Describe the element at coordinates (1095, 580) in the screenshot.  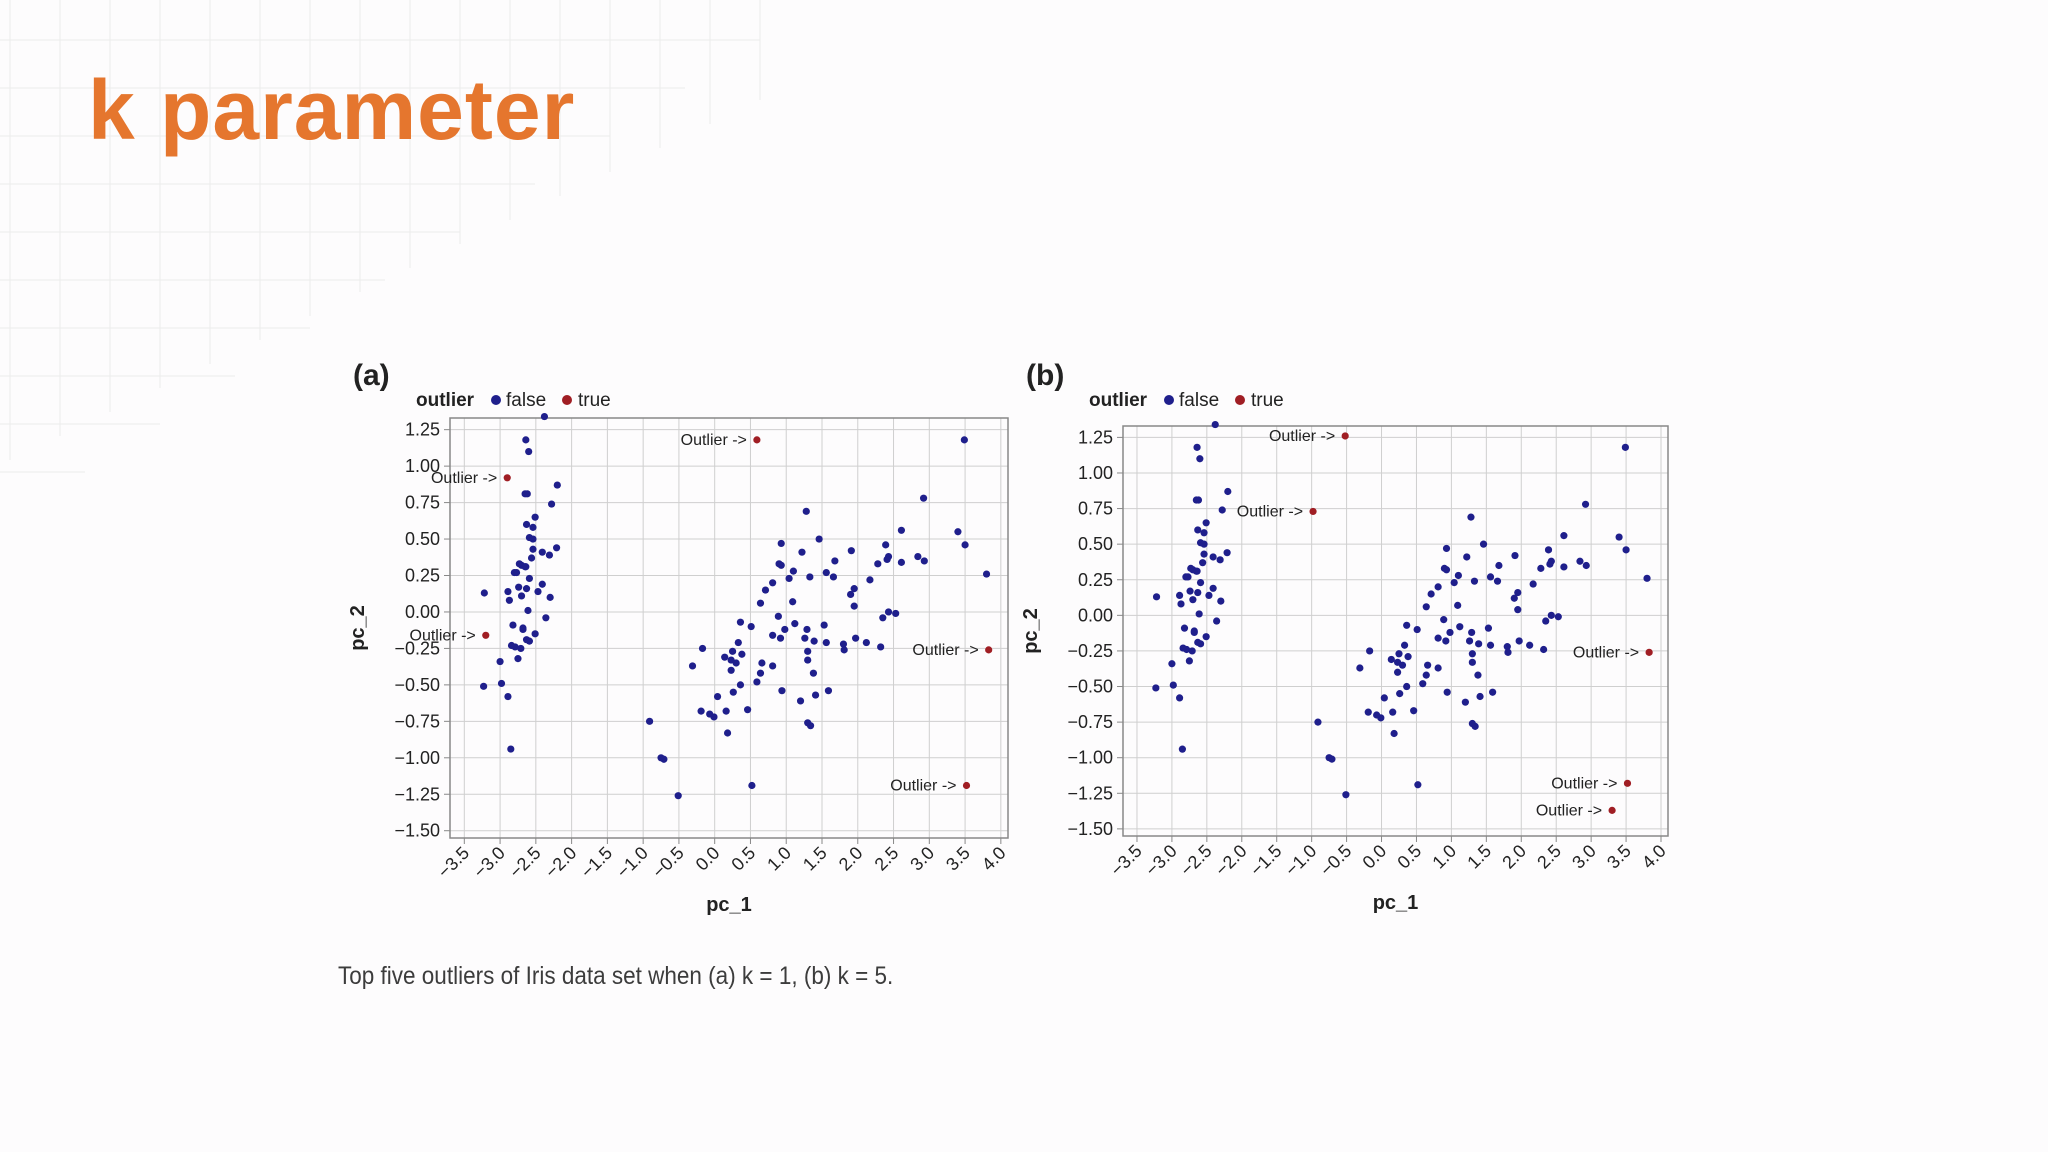
I see `y-tick-label: 0.25` at that location.